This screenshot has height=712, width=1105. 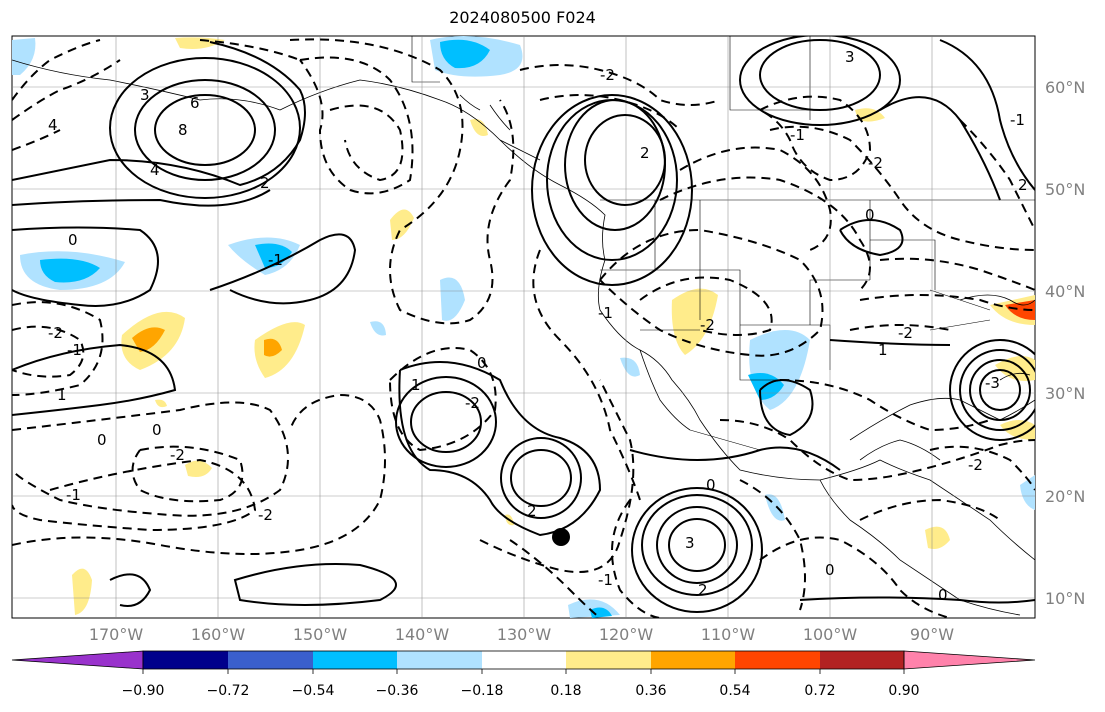 I want to click on colorbar-tick-label: −0.72, so click(x=228, y=691).